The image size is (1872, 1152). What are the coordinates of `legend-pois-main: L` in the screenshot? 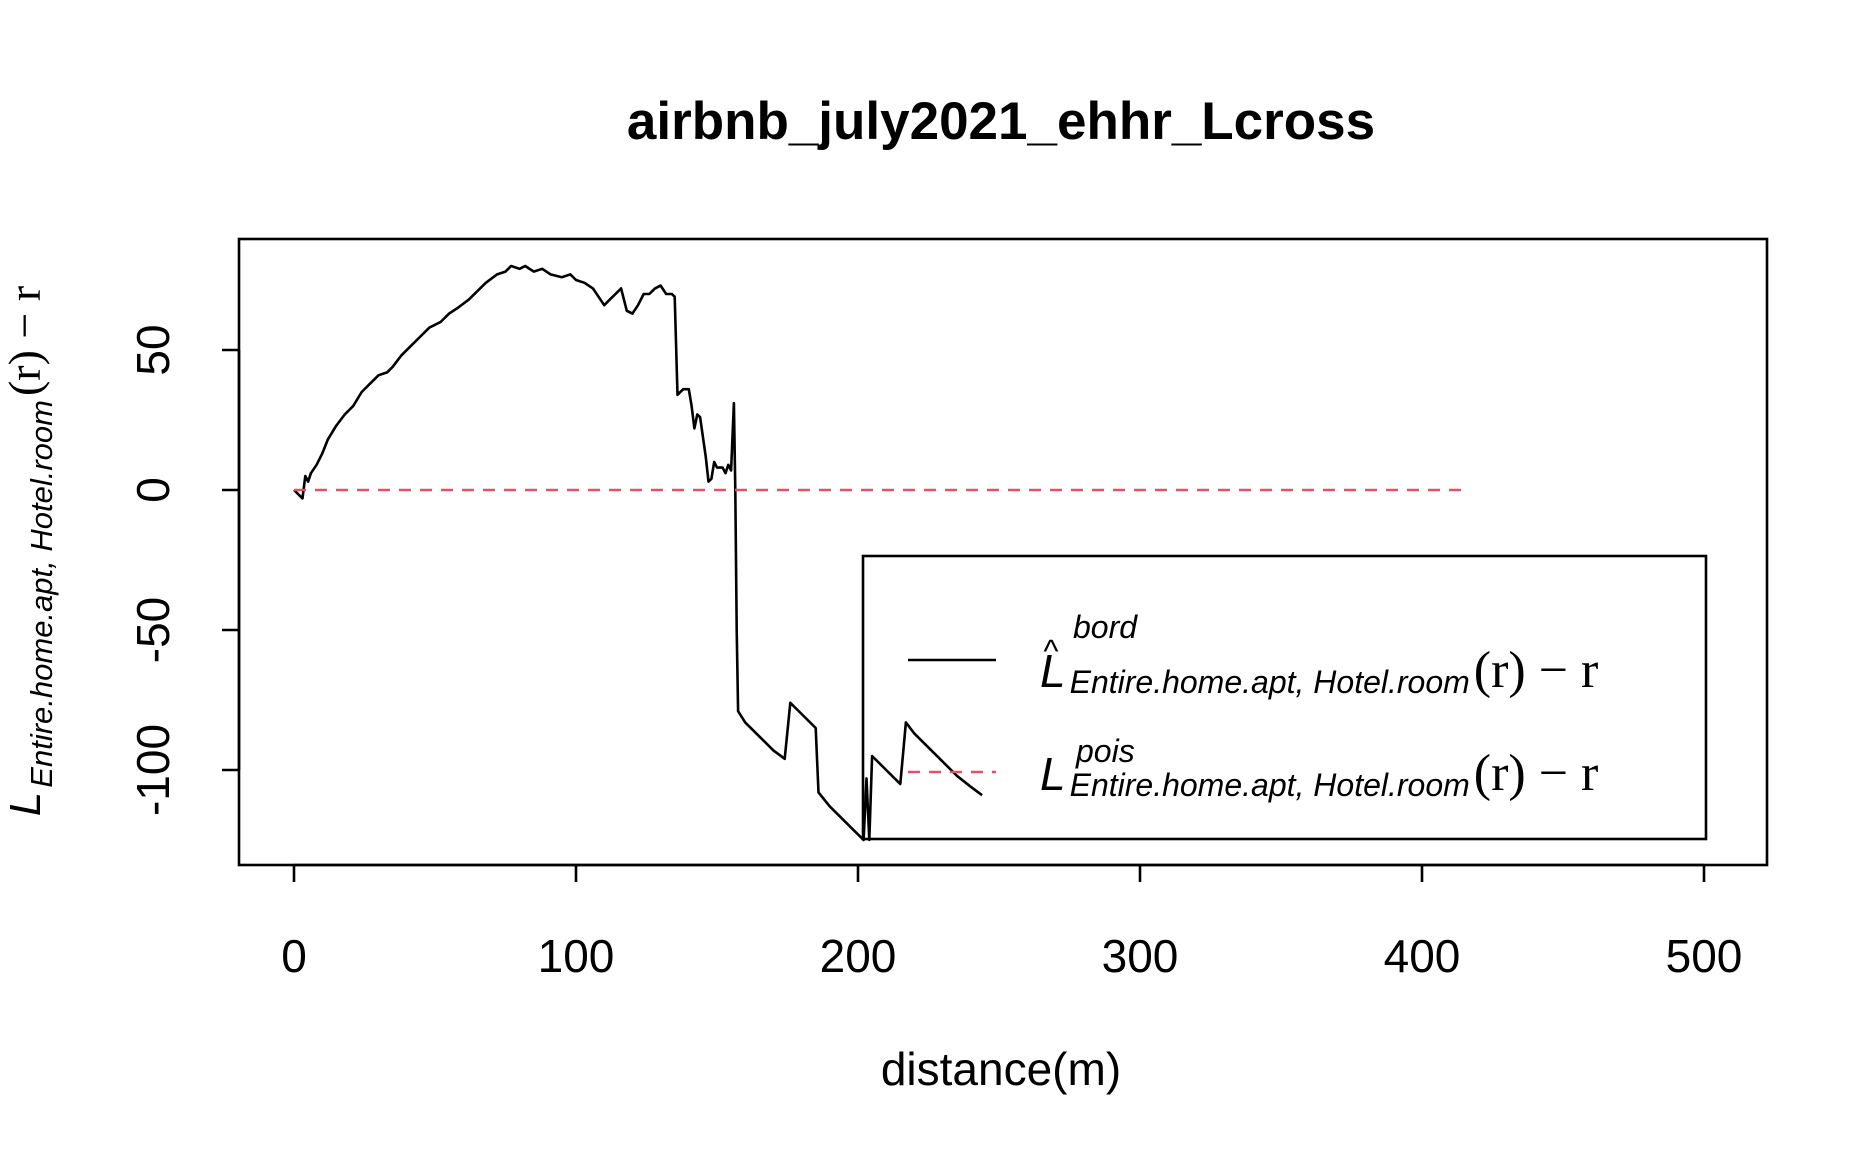 It's located at (1053, 774).